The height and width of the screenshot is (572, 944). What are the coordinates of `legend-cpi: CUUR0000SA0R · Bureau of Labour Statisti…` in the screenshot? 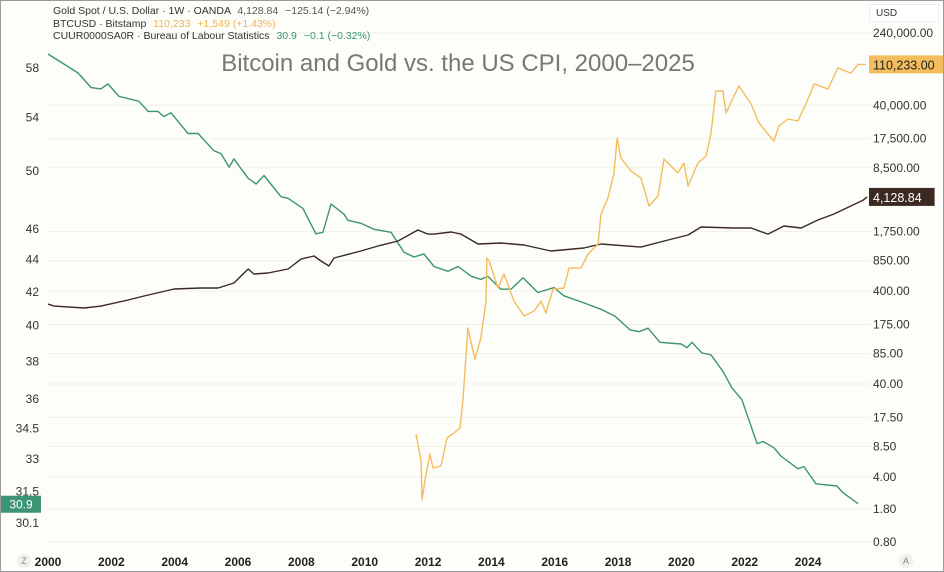 It's located at (211, 36).